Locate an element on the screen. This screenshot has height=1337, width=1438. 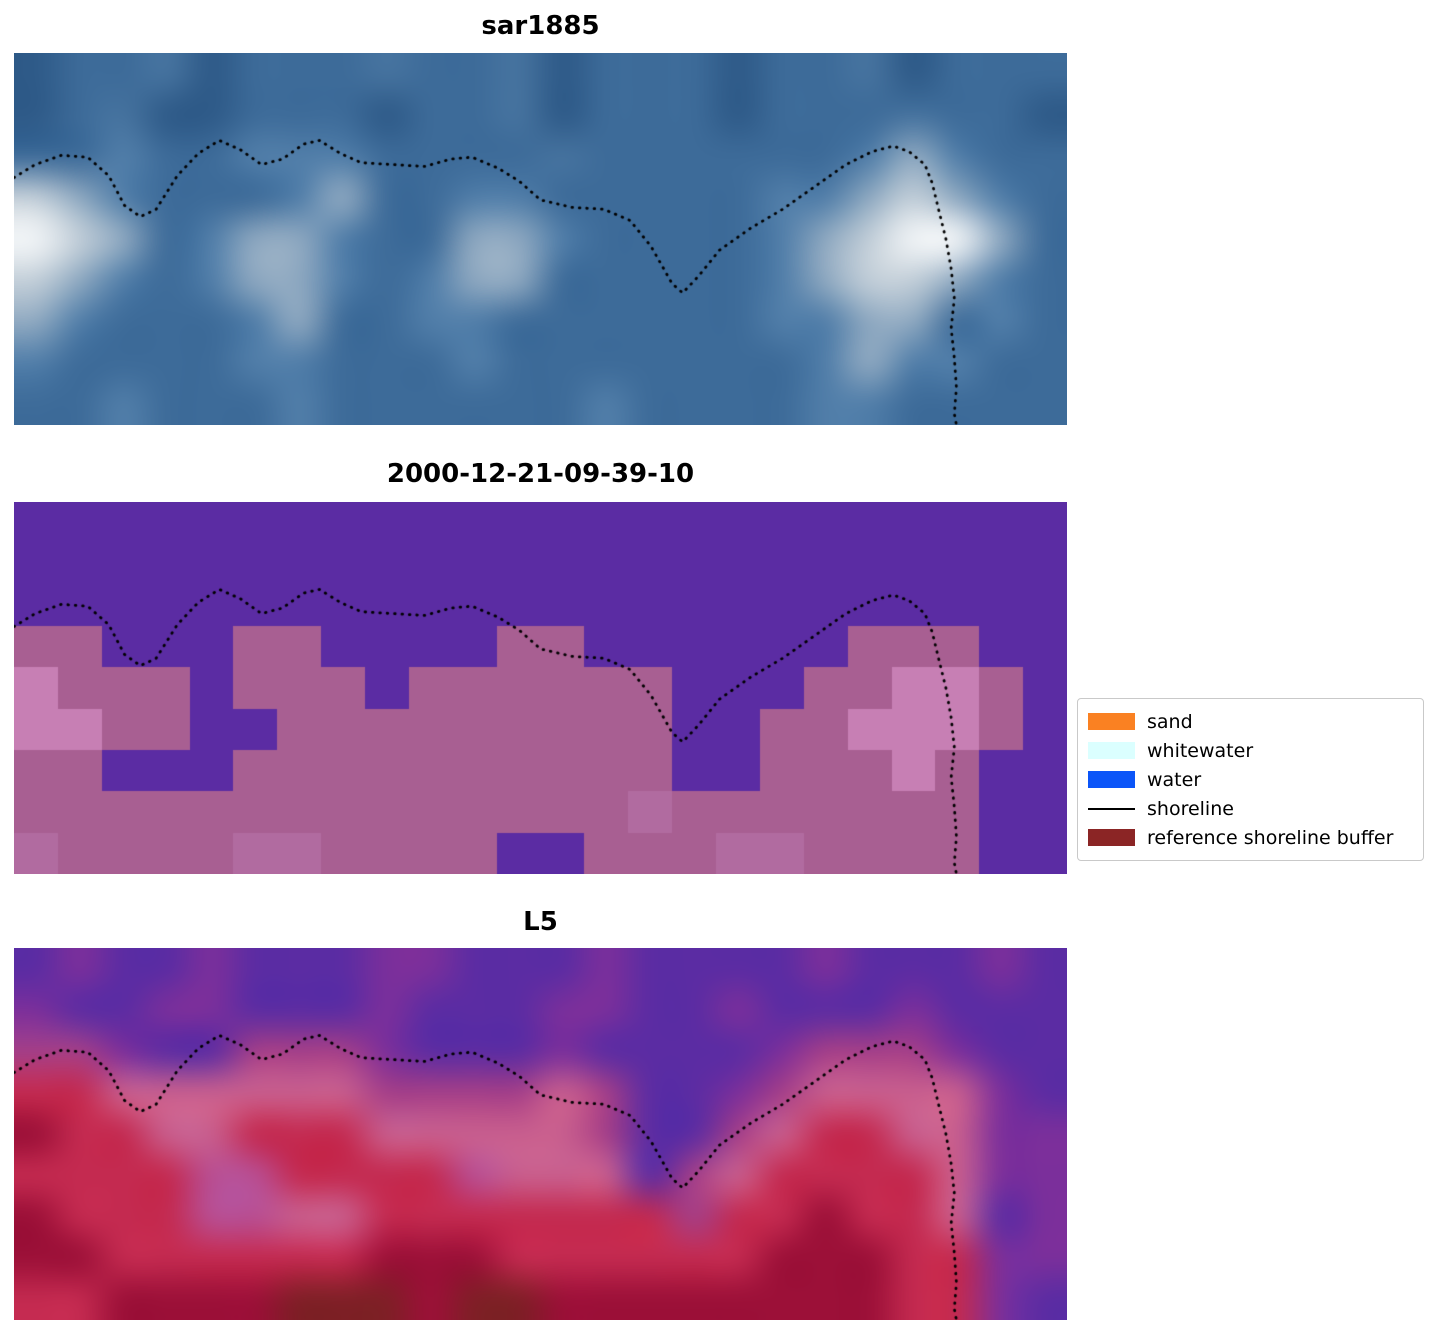
legend-item: sand is located at coordinates (1250, 721).